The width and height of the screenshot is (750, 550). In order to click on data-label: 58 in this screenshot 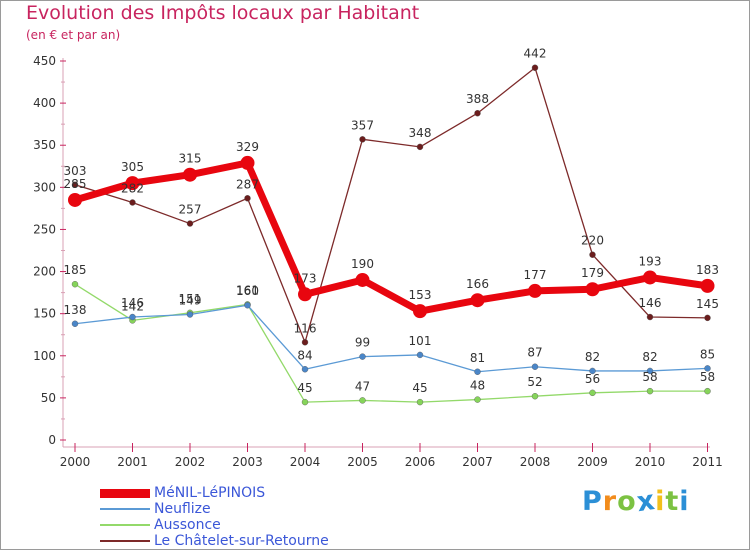, I will do `click(649, 377)`.